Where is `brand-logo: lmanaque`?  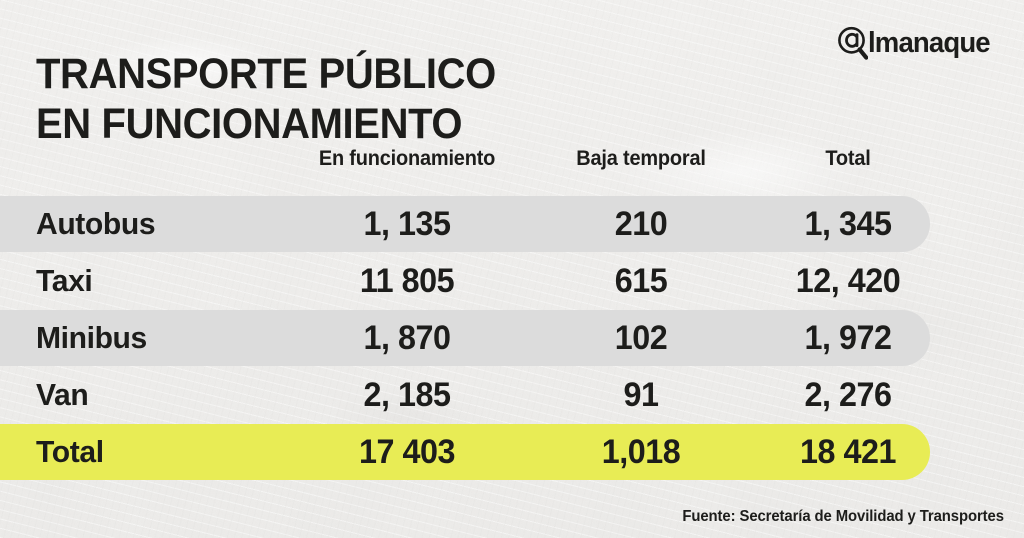
brand-logo: lmanaque is located at coordinates (916, 43).